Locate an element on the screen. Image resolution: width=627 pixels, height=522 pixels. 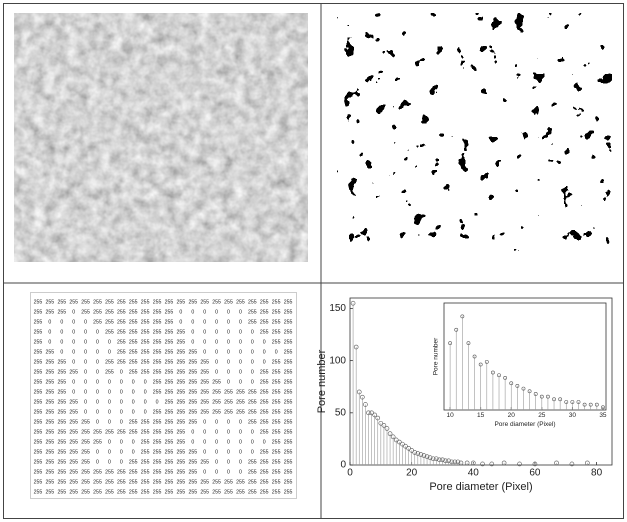
x-tick-label: 15 is located at coordinates (481, 415).